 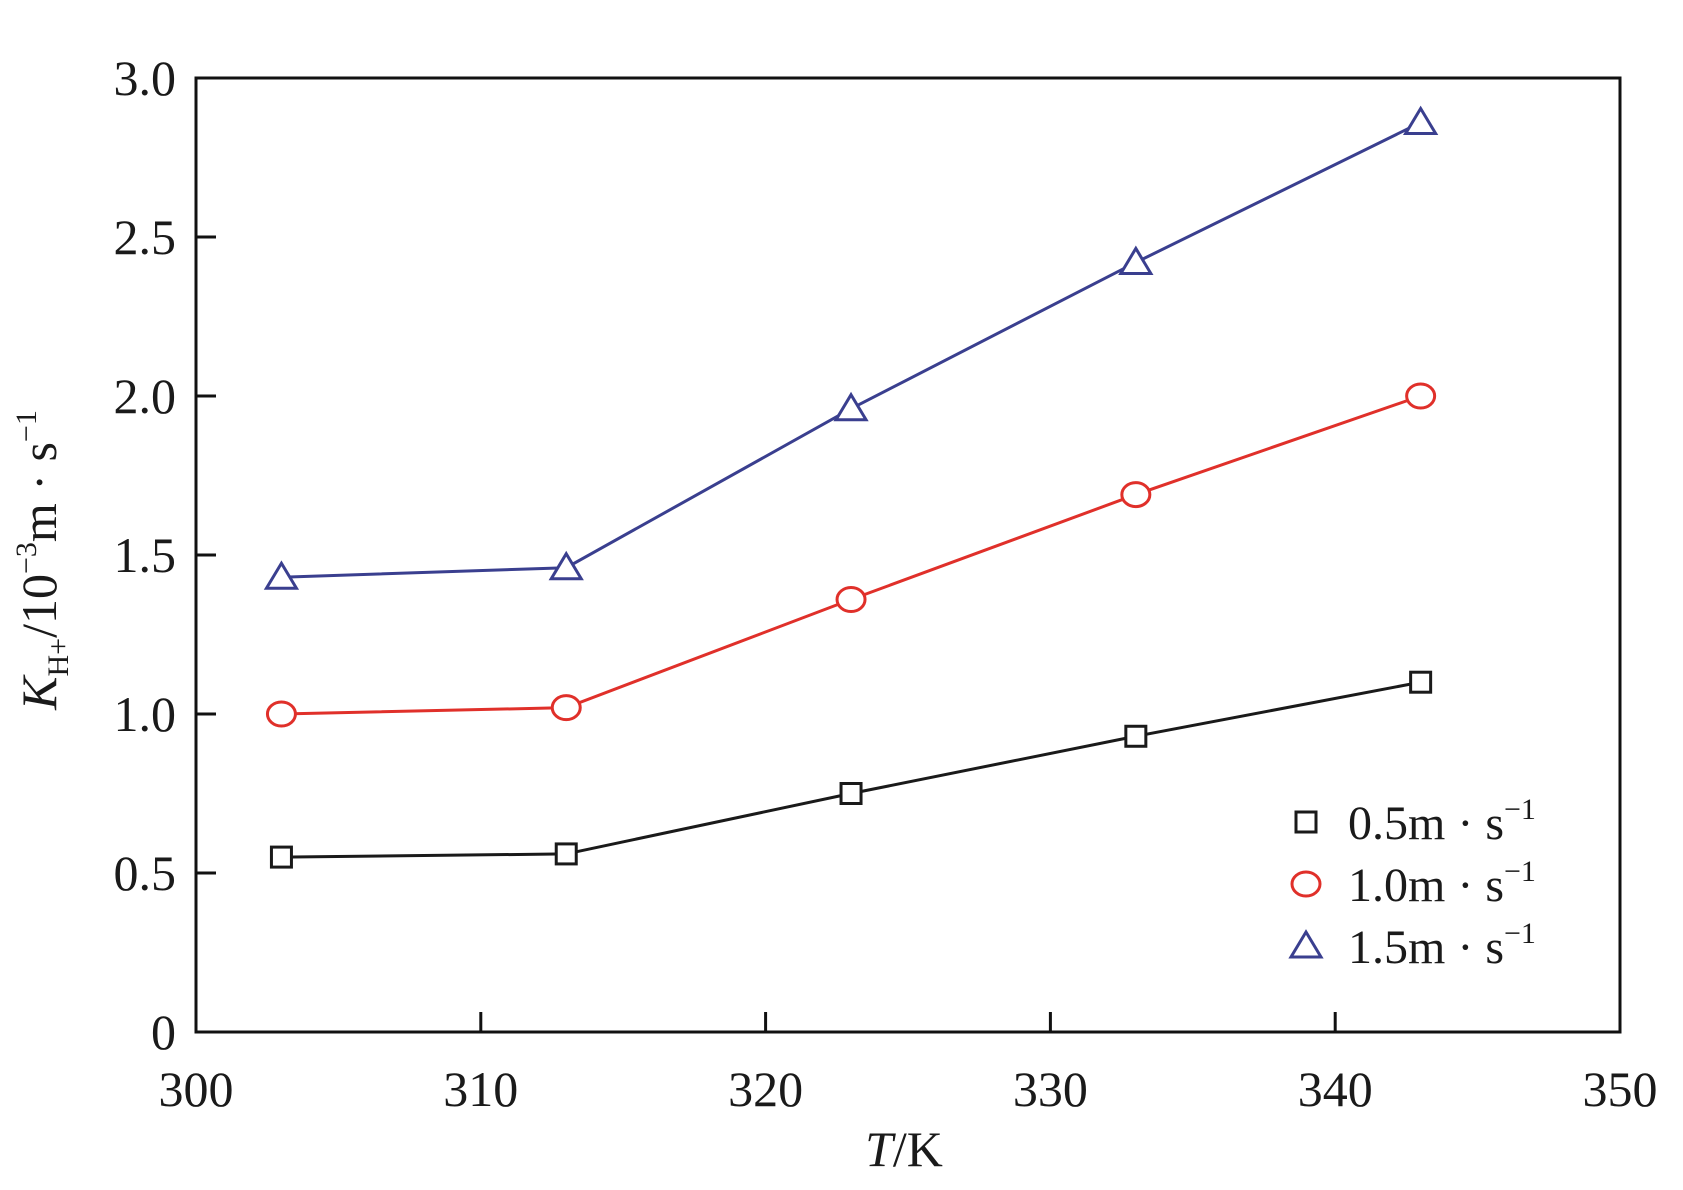 What do you see at coordinates (196, 1089) in the screenshot?
I see `x-tick-label: 300` at bounding box center [196, 1089].